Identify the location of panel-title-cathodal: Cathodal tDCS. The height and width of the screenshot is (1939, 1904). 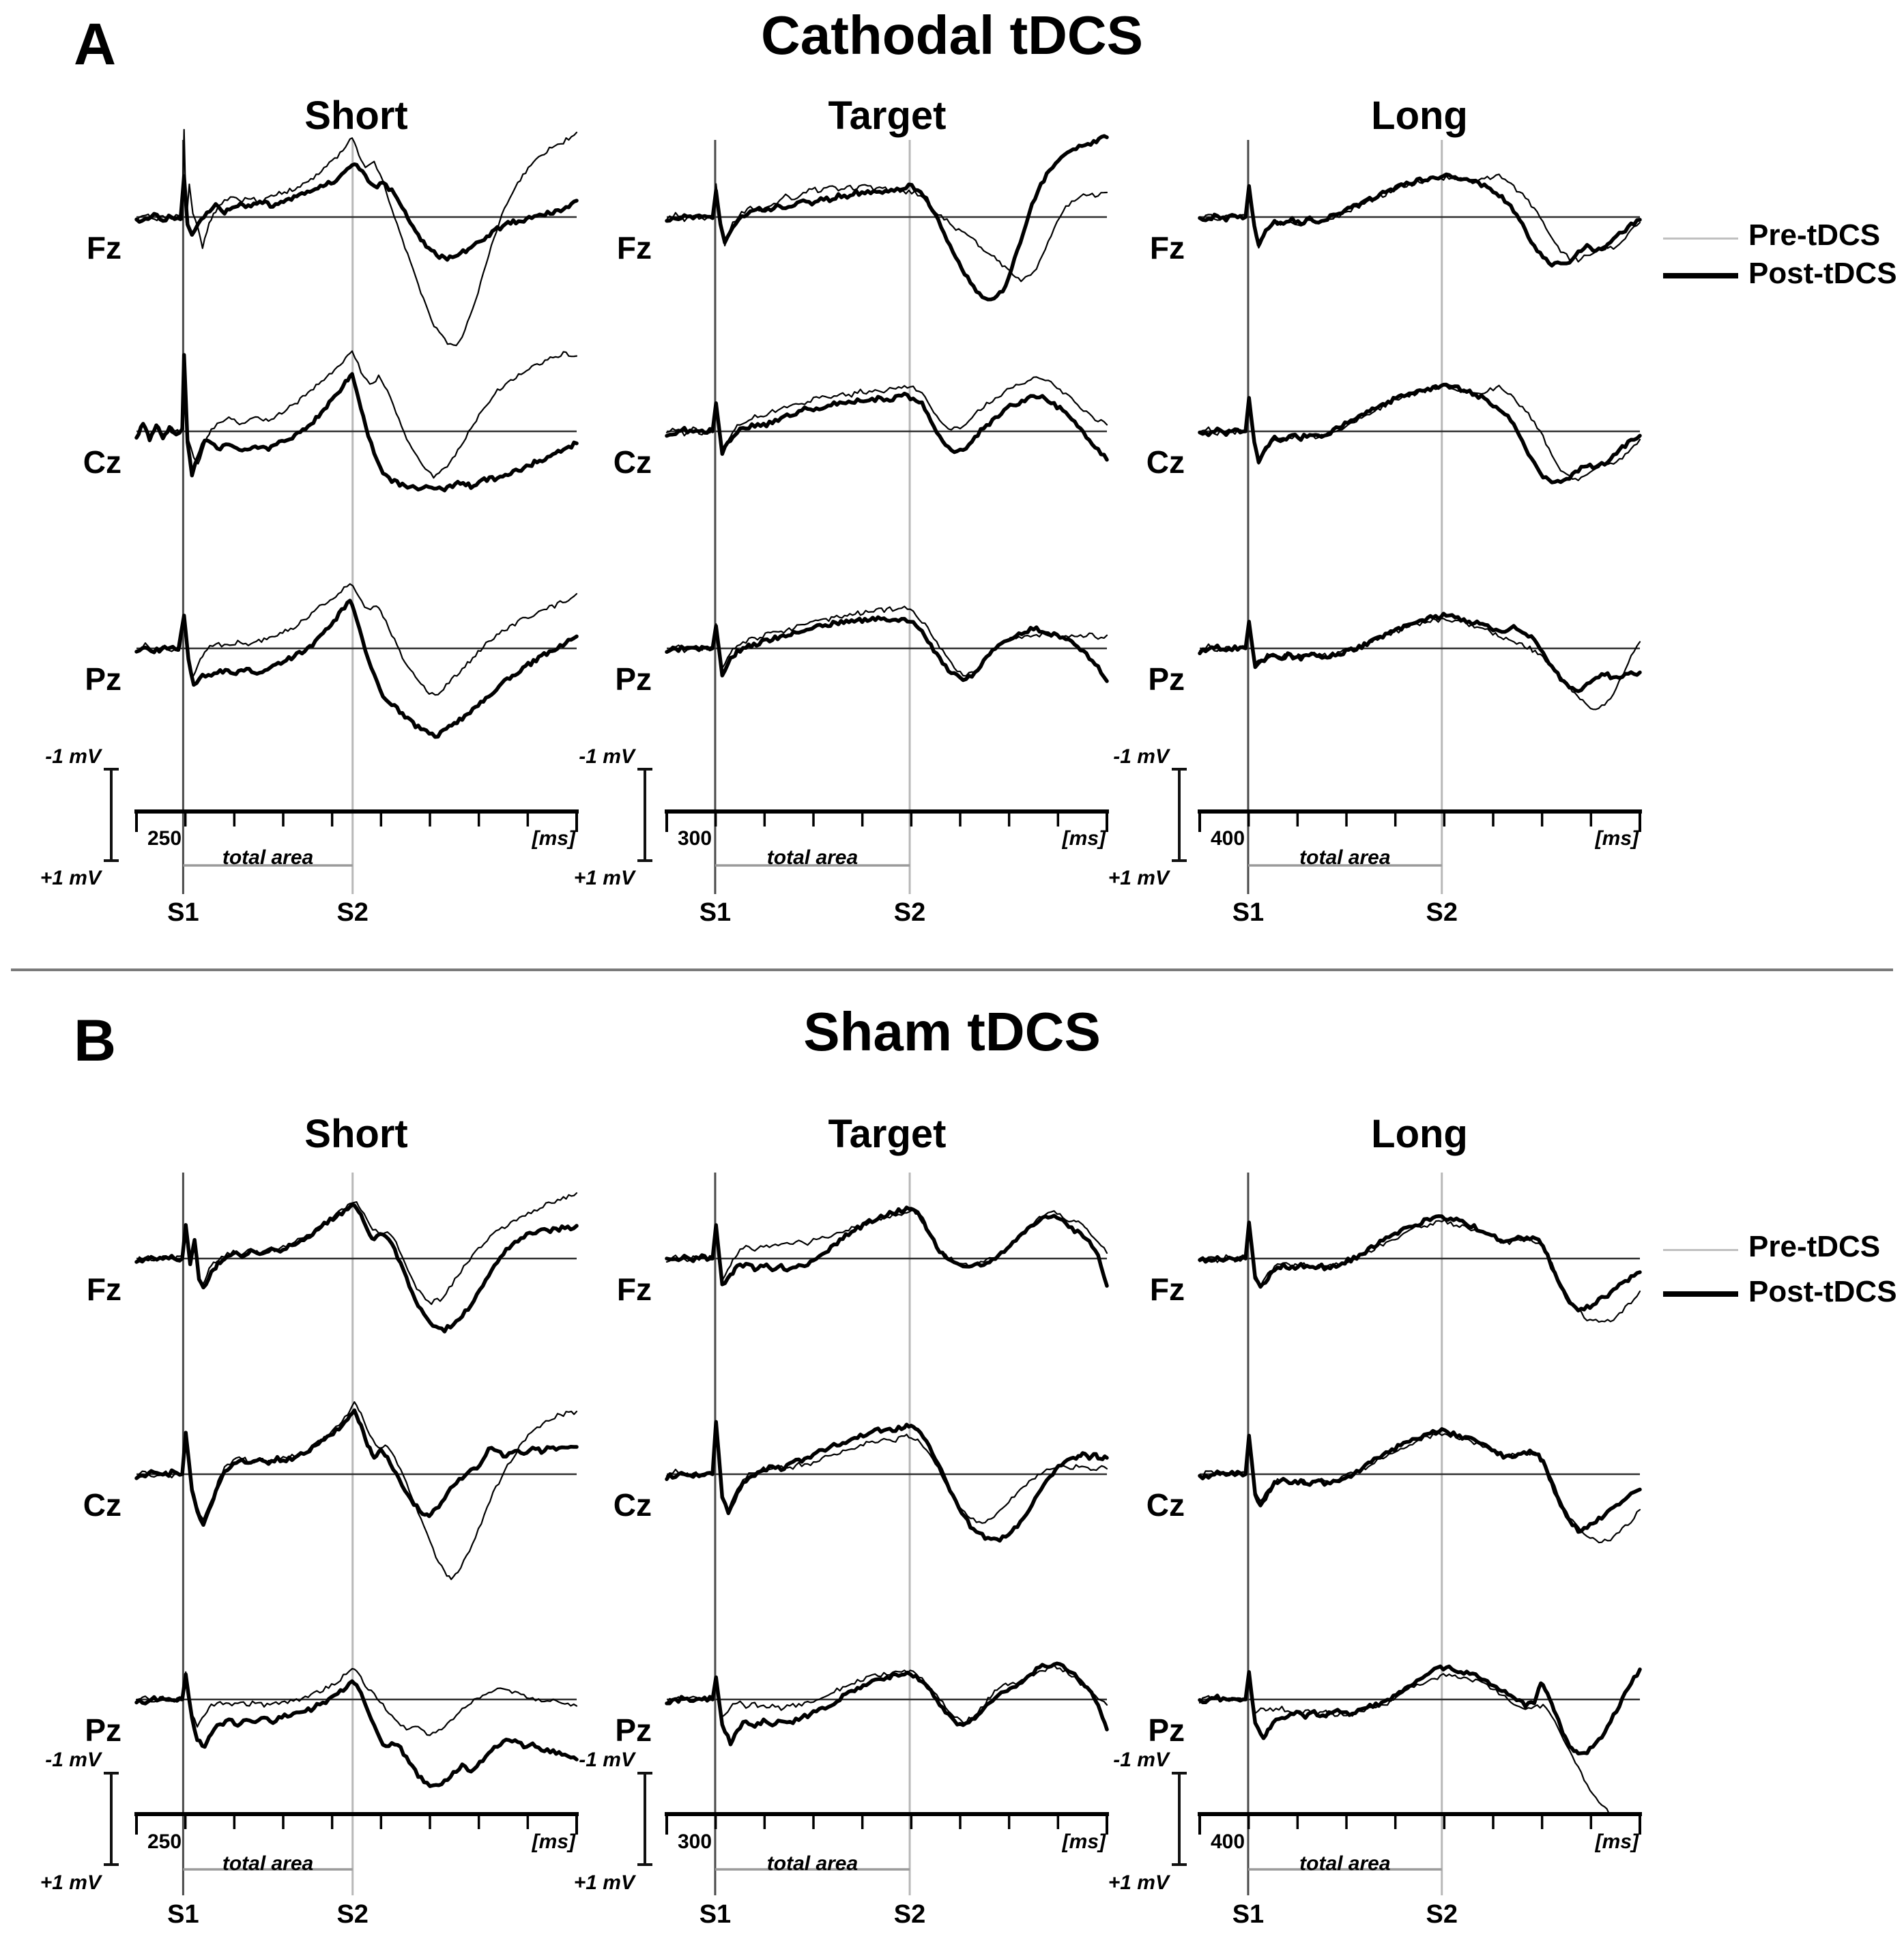
(952, 35).